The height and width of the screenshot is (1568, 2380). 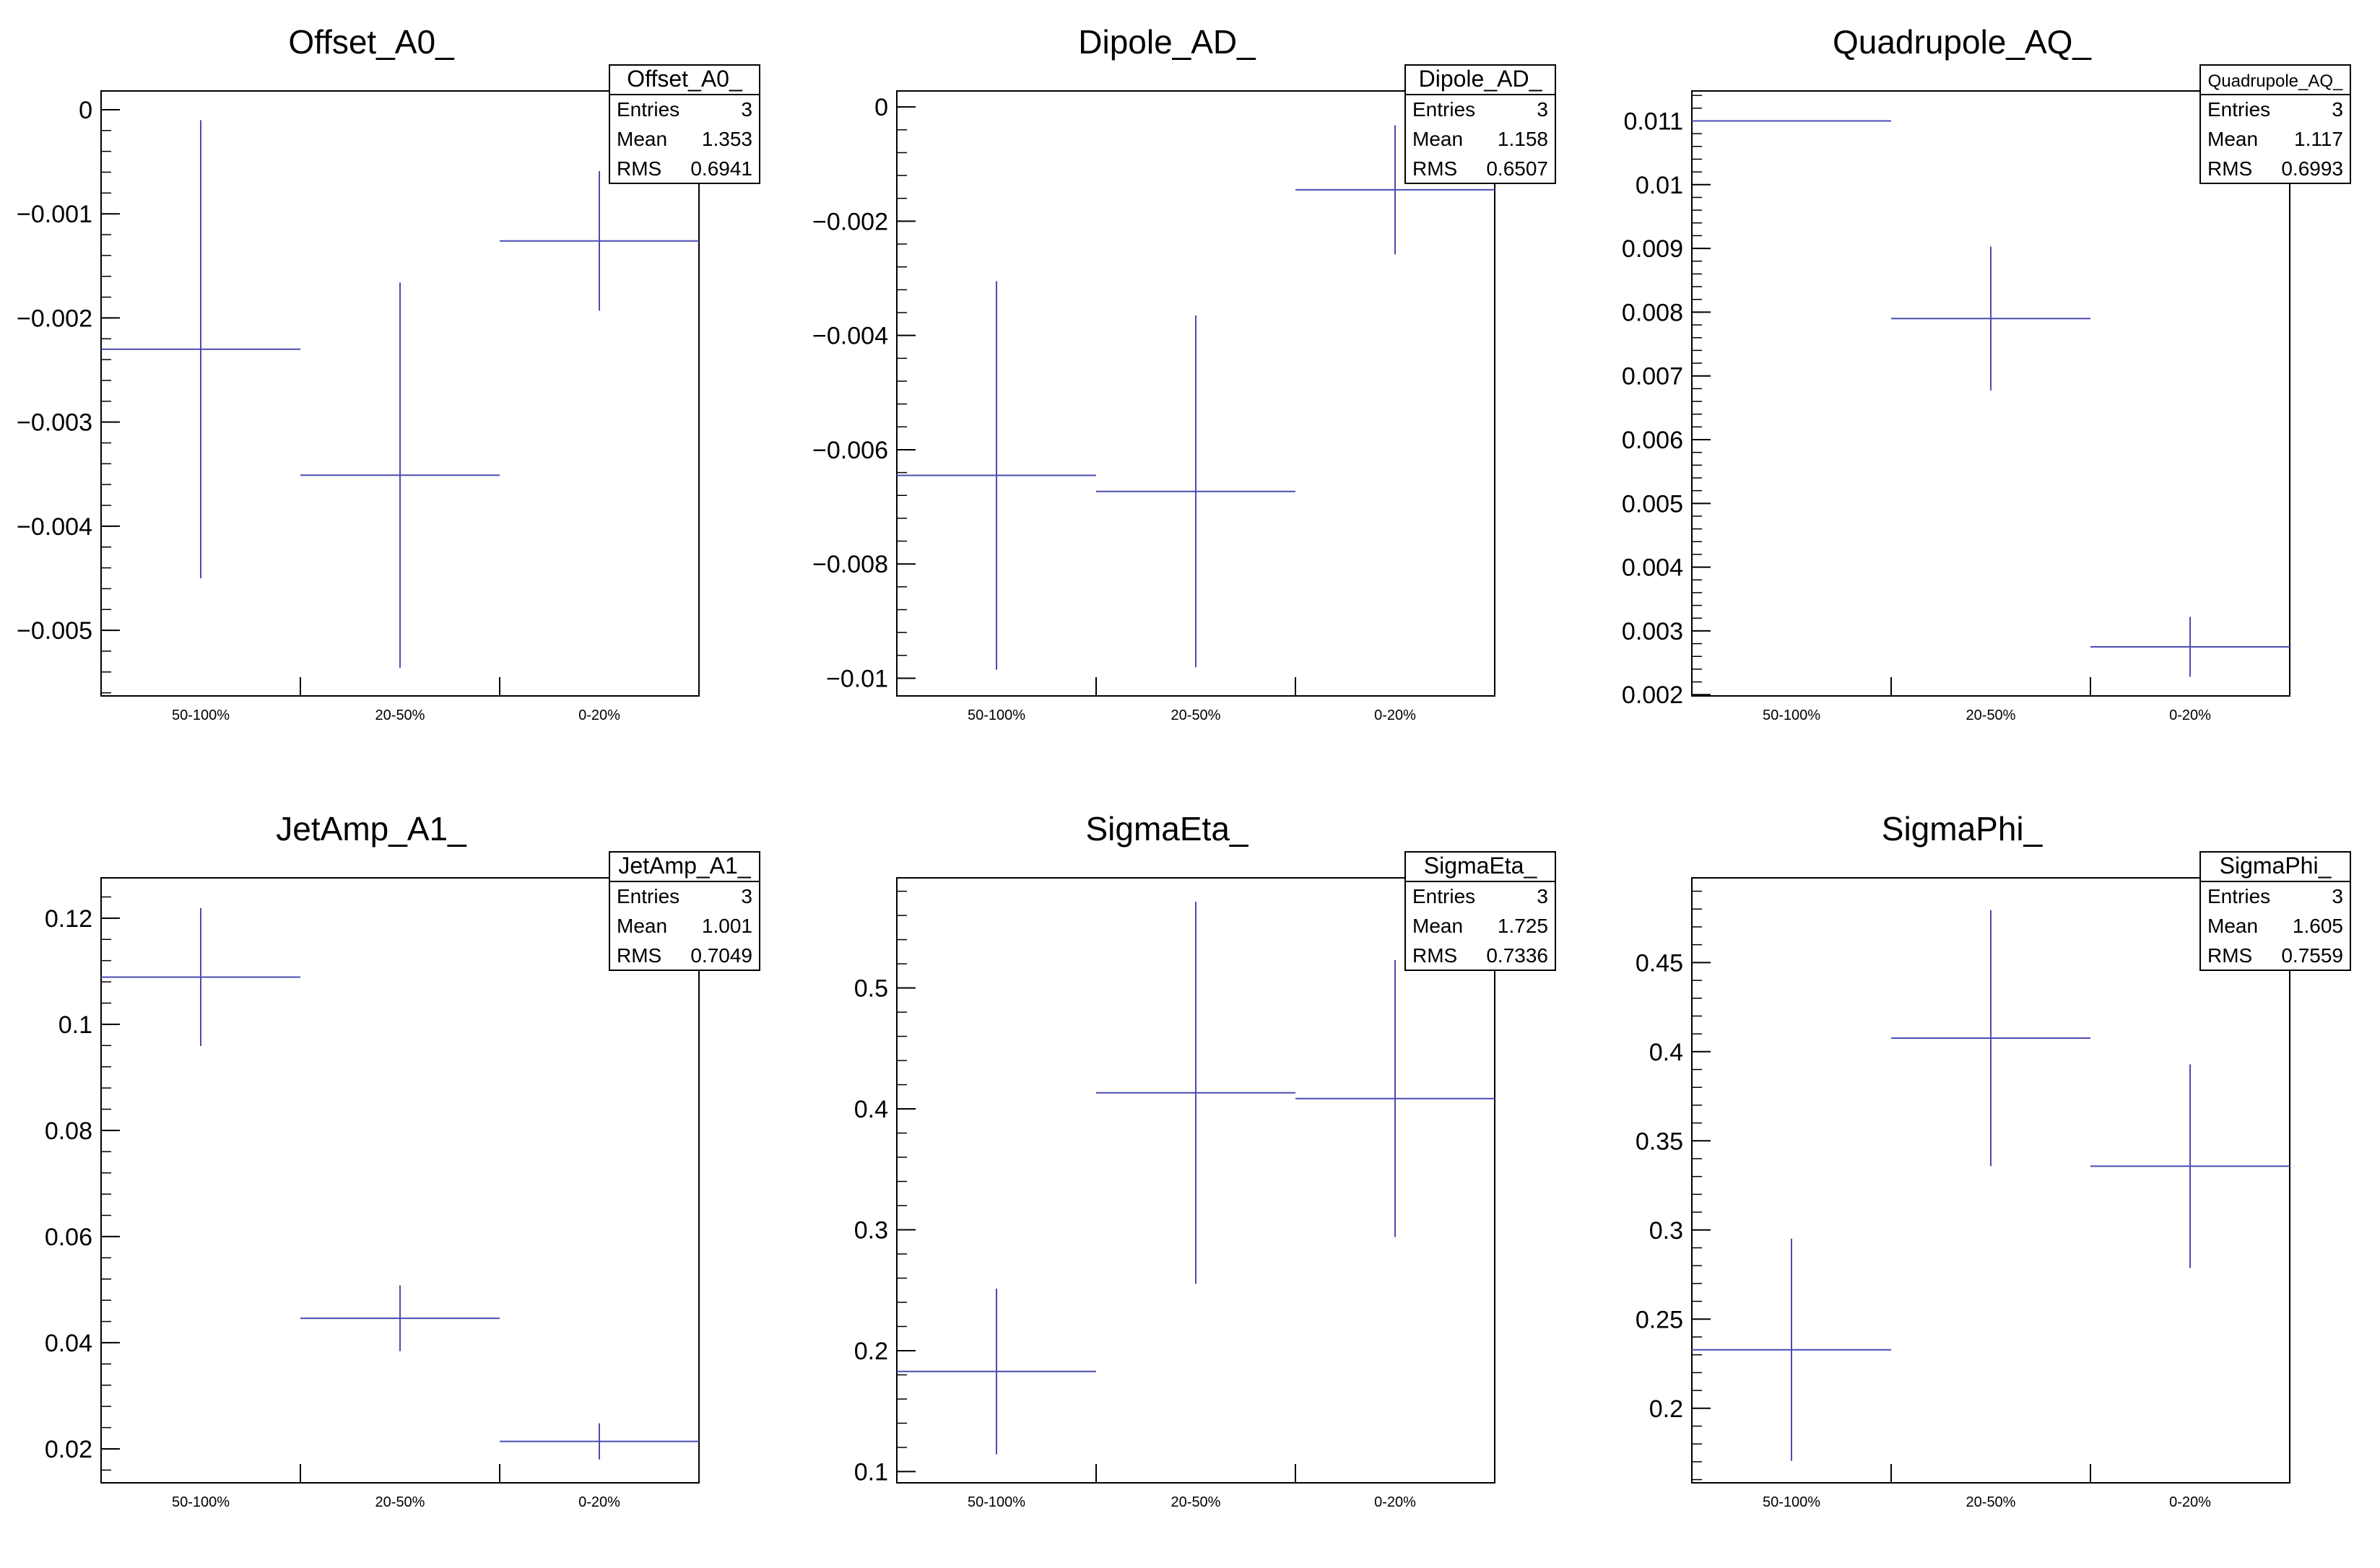 I want to click on stats-box: JetAmp_A1_ Entries 3 Mean 1.001 RMS 0.7049, so click(x=684, y=911).